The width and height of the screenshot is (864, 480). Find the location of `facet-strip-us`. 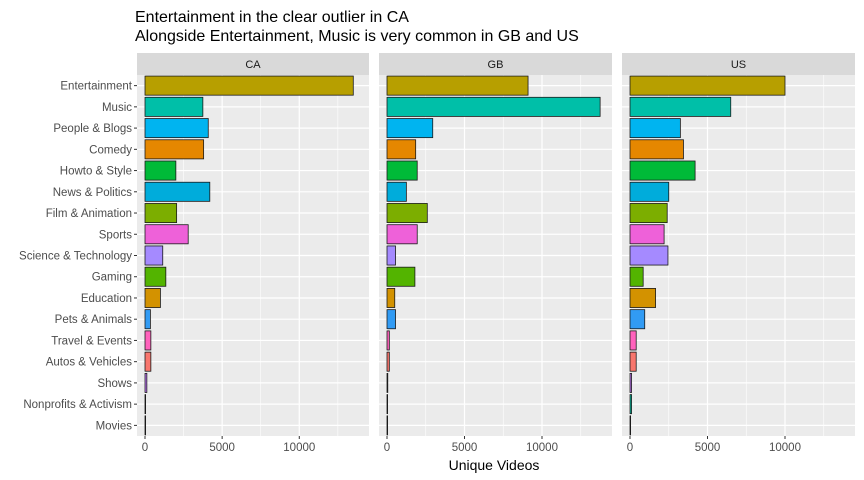

facet-strip-us is located at coordinates (738, 64).